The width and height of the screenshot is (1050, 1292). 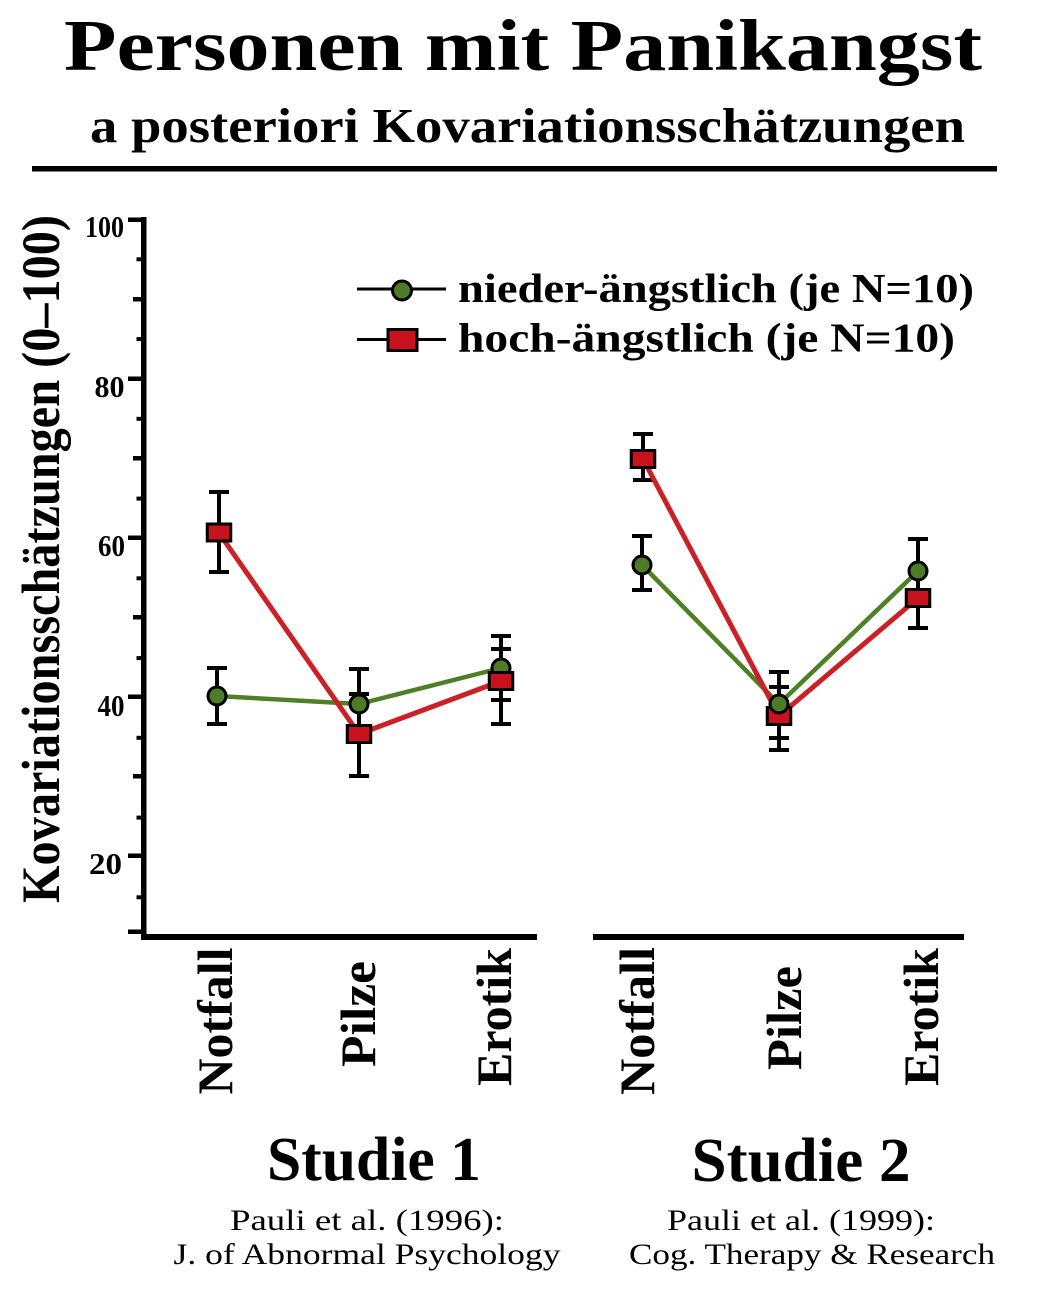 I want to click on svg-text: nieder-ängstlich (je N=10), so click(x=716, y=288).